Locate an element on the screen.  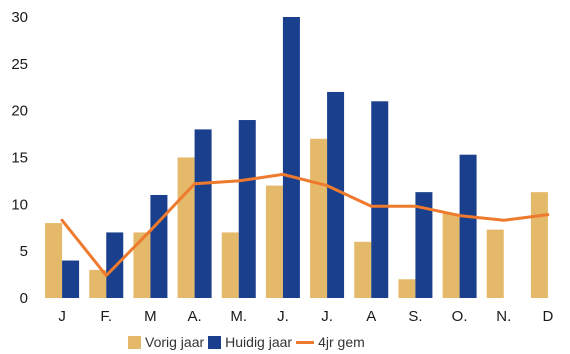
legend-swatch-4jr-gem is located at coordinates (305, 342).